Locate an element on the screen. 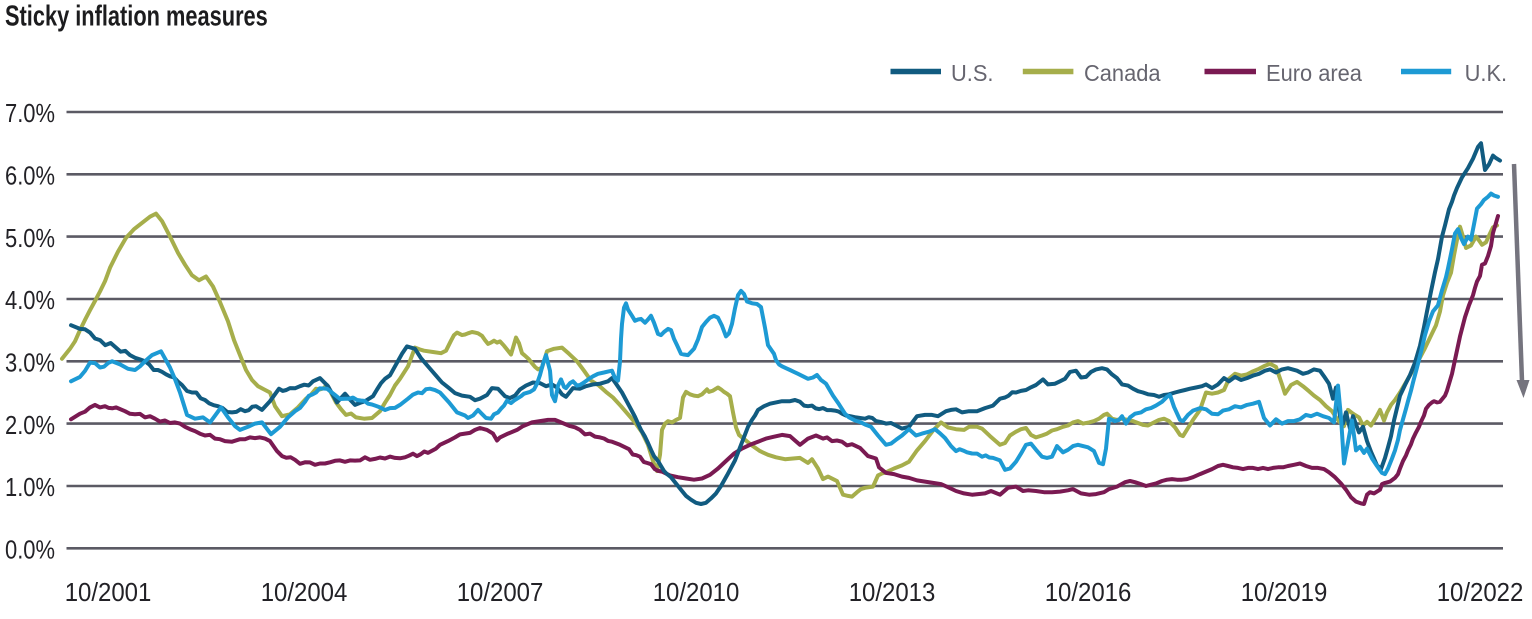  svg-text: 10/2004 is located at coordinates (304, 593).